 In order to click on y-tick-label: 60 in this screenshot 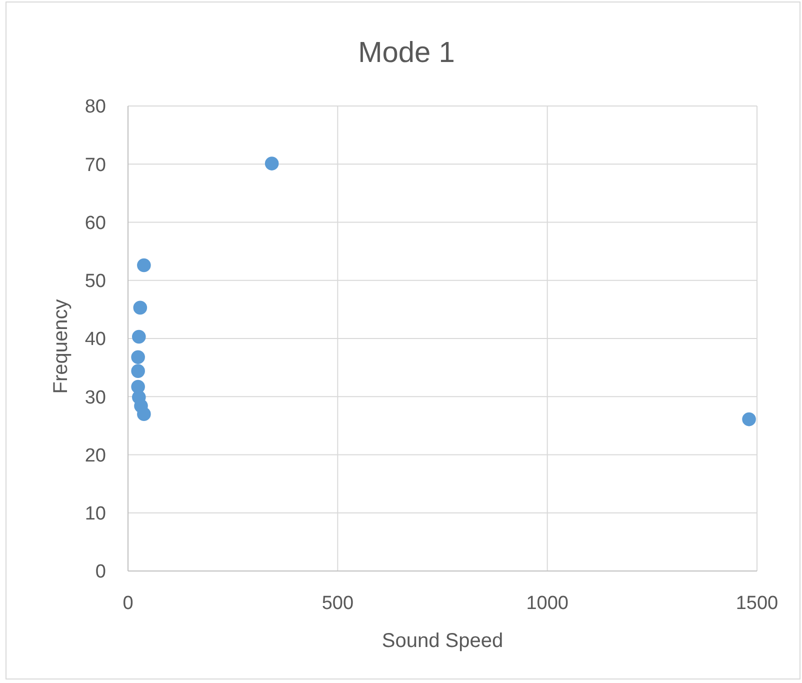, I will do `click(95, 223)`.